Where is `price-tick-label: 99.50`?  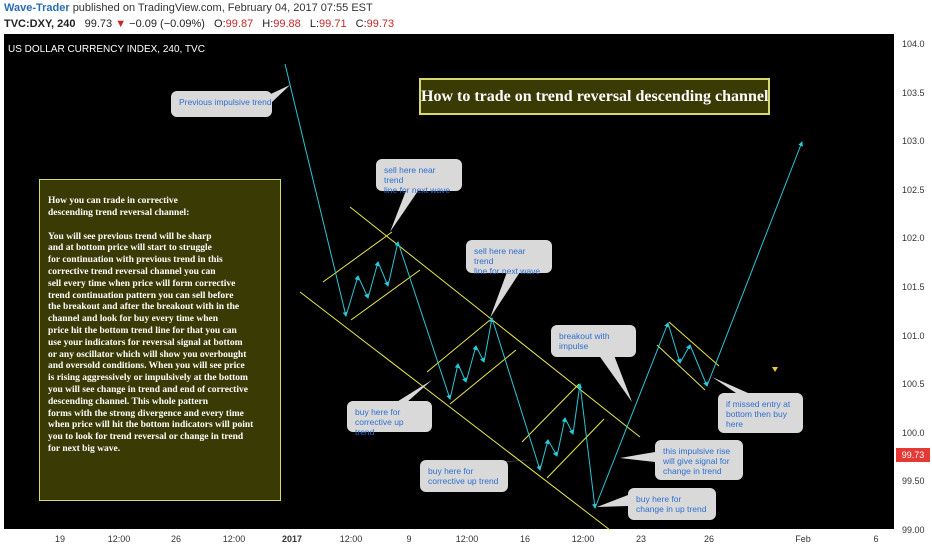
price-tick-label: 99.50 is located at coordinates (913, 481).